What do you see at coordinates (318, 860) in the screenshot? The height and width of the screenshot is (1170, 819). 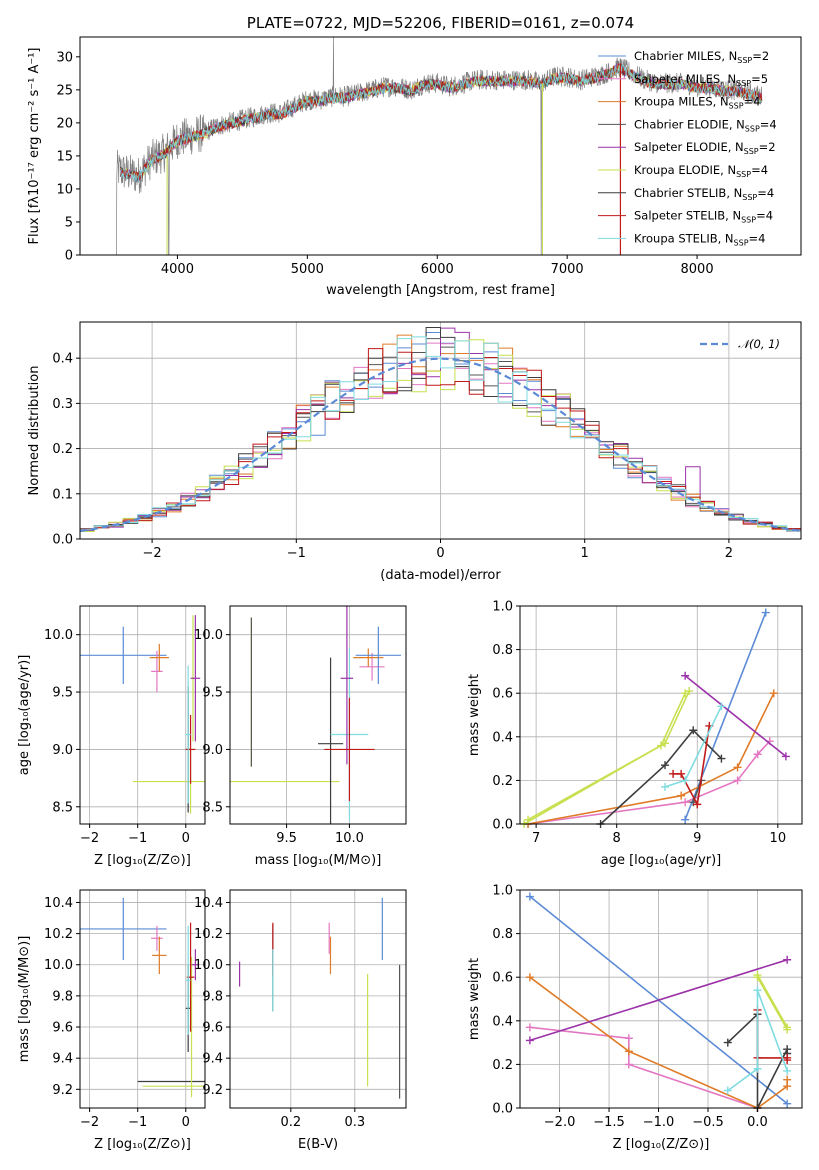 I see `x-axis-label: mass [log₁₀(M/M⊙)]` at bounding box center [318, 860].